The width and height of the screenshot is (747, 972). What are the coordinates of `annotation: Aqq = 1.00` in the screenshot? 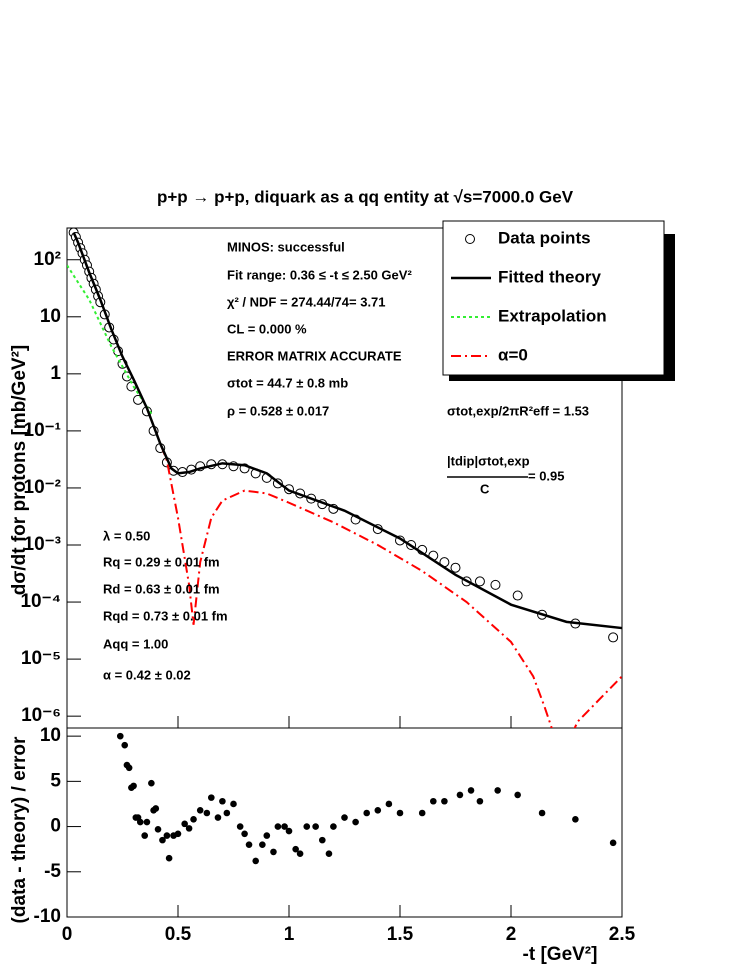 It's located at (135, 643).